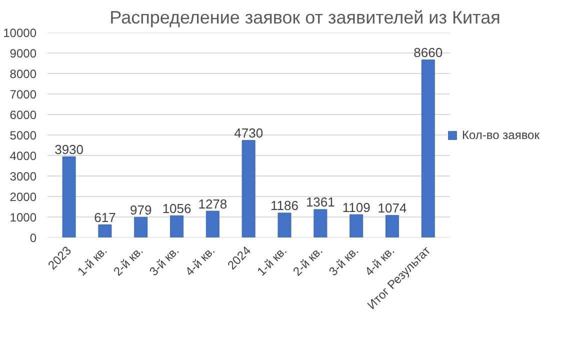 The height and width of the screenshot is (340, 576). Describe the element at coordinates (177, 208) in the screenshot. I see `data-label: 1056` at that location.